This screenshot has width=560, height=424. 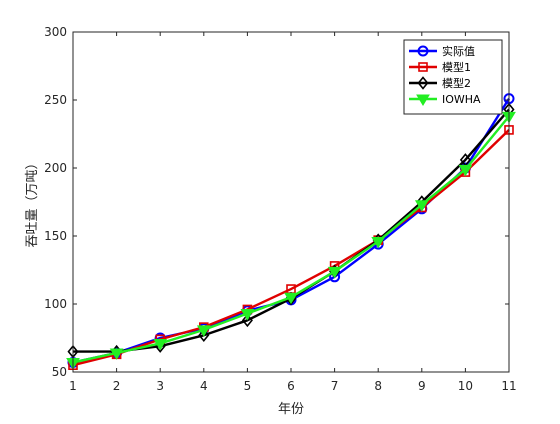 I want to click on legend-label: IOWHA, so click(x=461, y=99).